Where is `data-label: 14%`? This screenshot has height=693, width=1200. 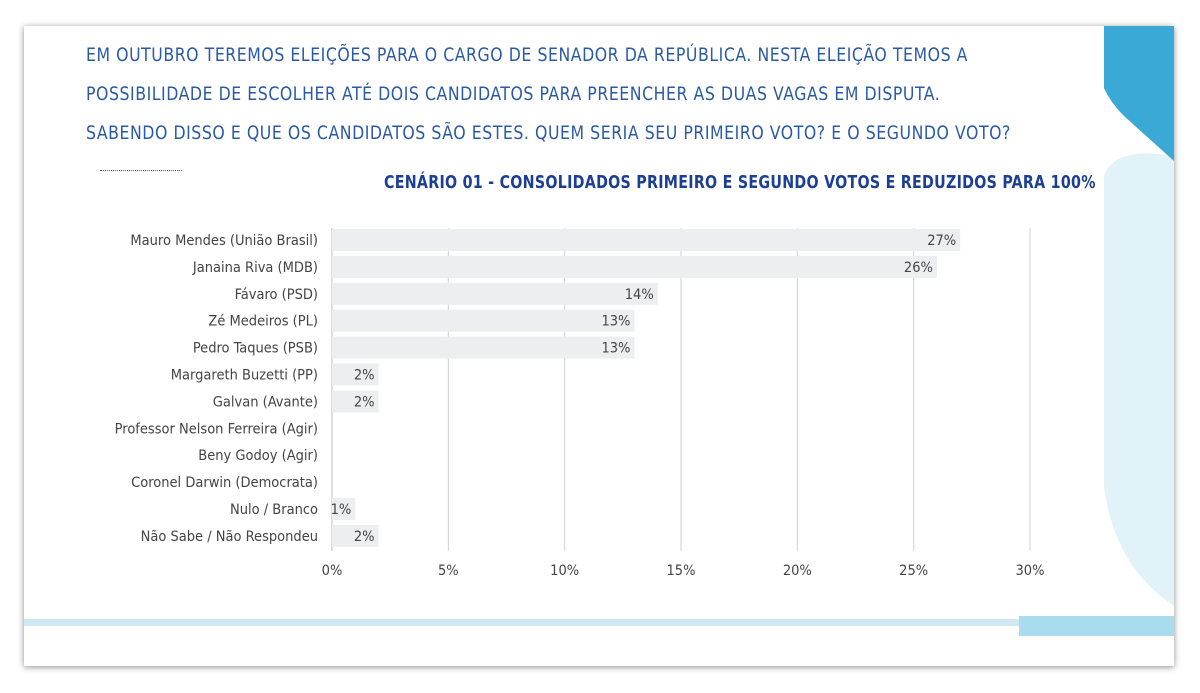 data-label: 14% is located at coordinates (639, 295).